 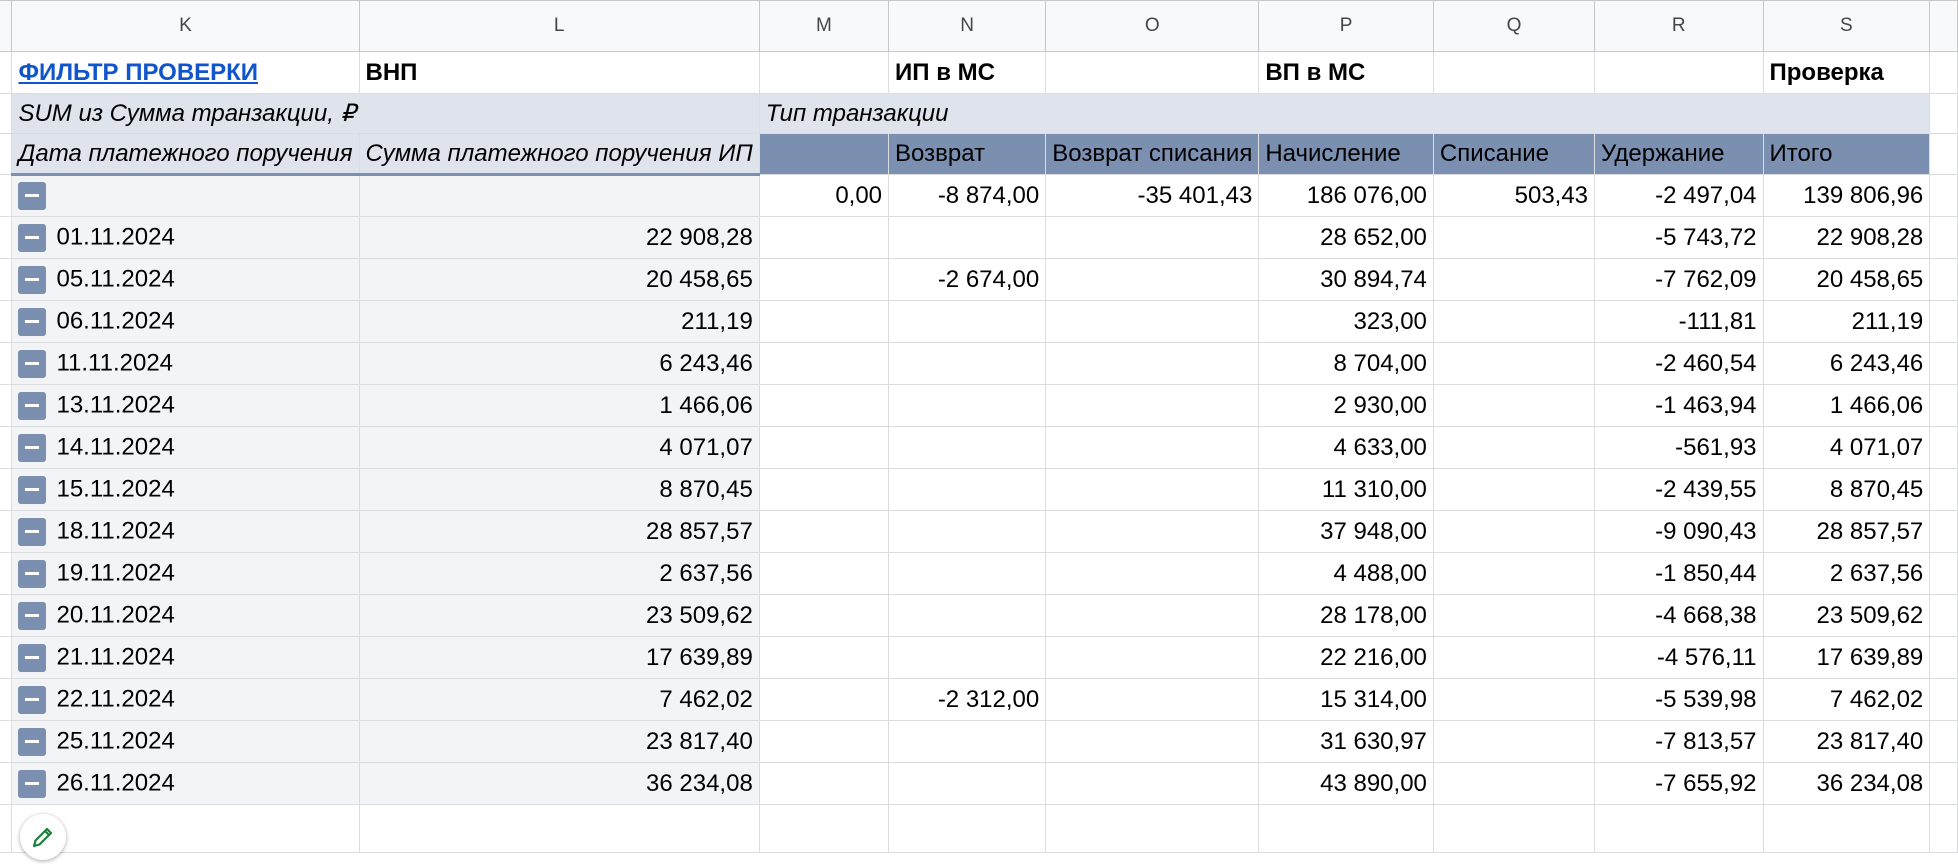 I want to click on cell-m1, so click(x=824, y=72).